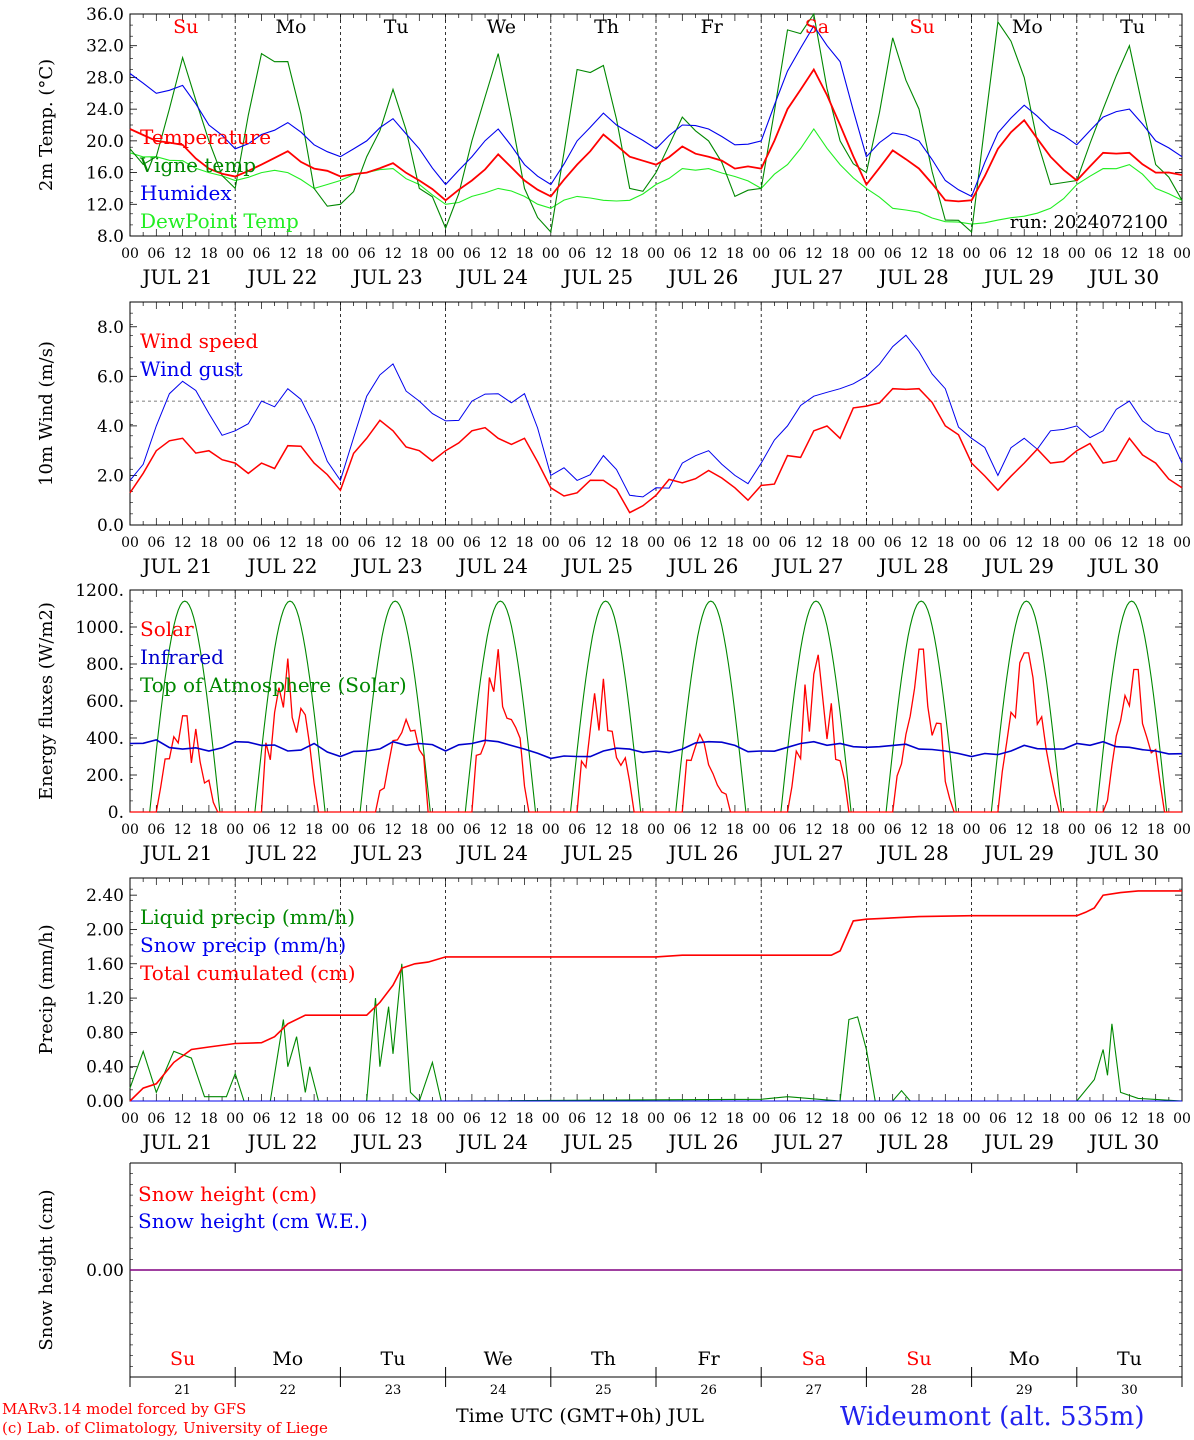  Describe the element at coordinates (656, 123) in the screenshot. I see `series-line-vigne-temp` at that location.